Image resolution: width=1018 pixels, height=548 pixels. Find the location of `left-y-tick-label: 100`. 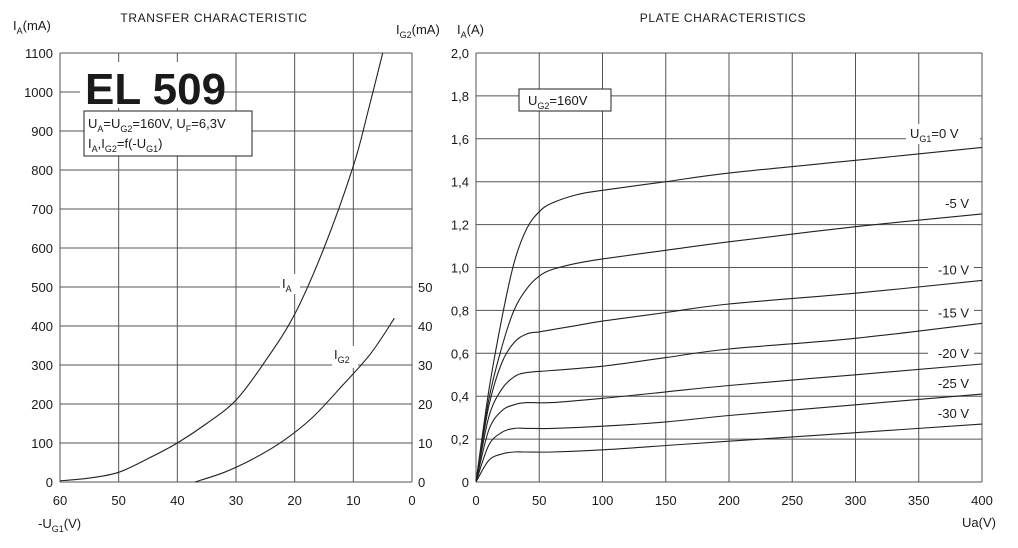

left-y-tick-label: 100 is located at coordinates (42, 443).